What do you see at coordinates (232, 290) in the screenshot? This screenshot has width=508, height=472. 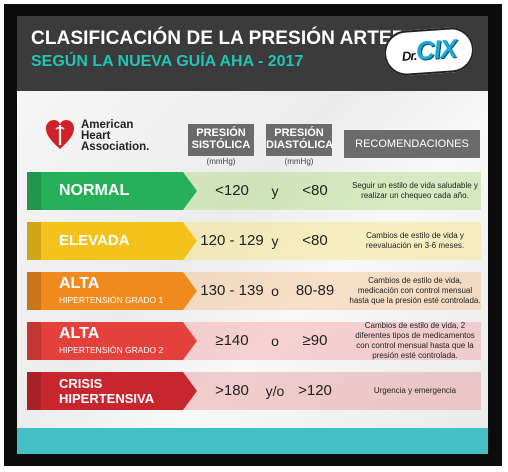 I see `systolic-value: 130 - 139` at bounding box center [232, 290].